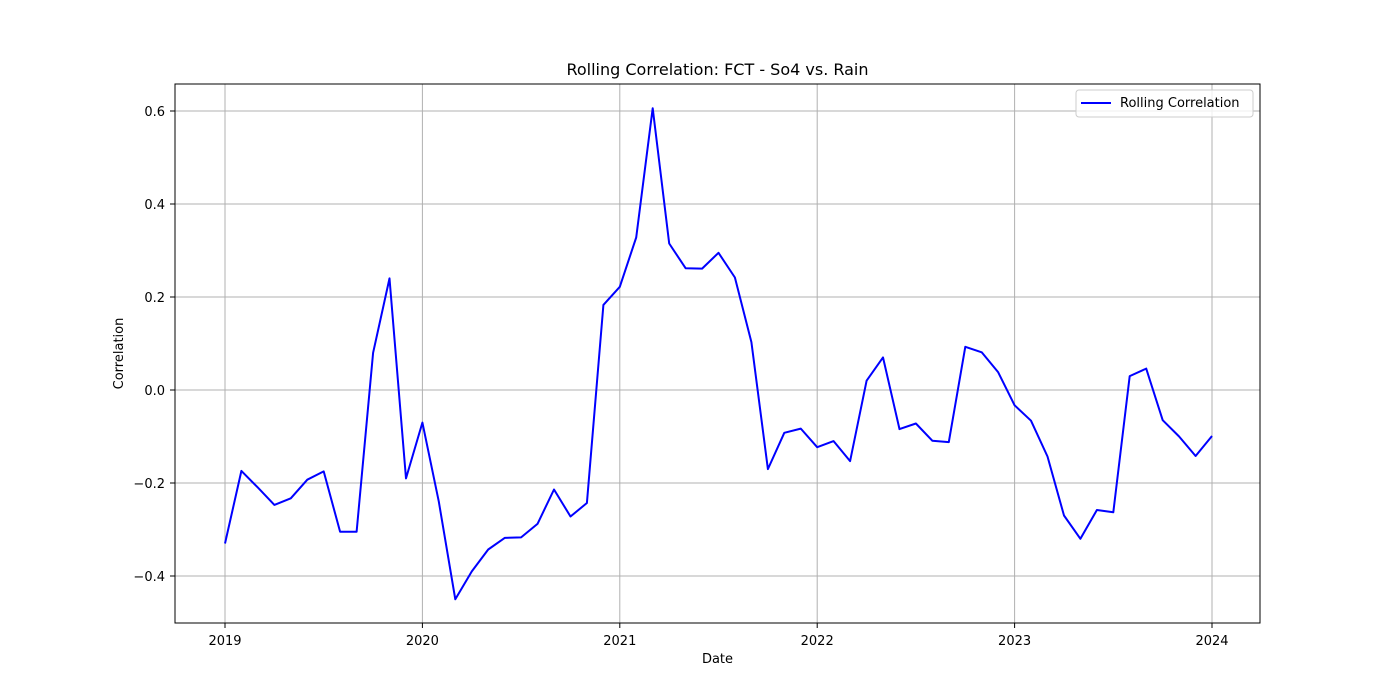 The width and height of the screenshot is (1400, 700). What do you see at coordinates (1014, 641) in the screenshot?
I see `x-tick-label: 2023` at bounding box center [1014, 641].